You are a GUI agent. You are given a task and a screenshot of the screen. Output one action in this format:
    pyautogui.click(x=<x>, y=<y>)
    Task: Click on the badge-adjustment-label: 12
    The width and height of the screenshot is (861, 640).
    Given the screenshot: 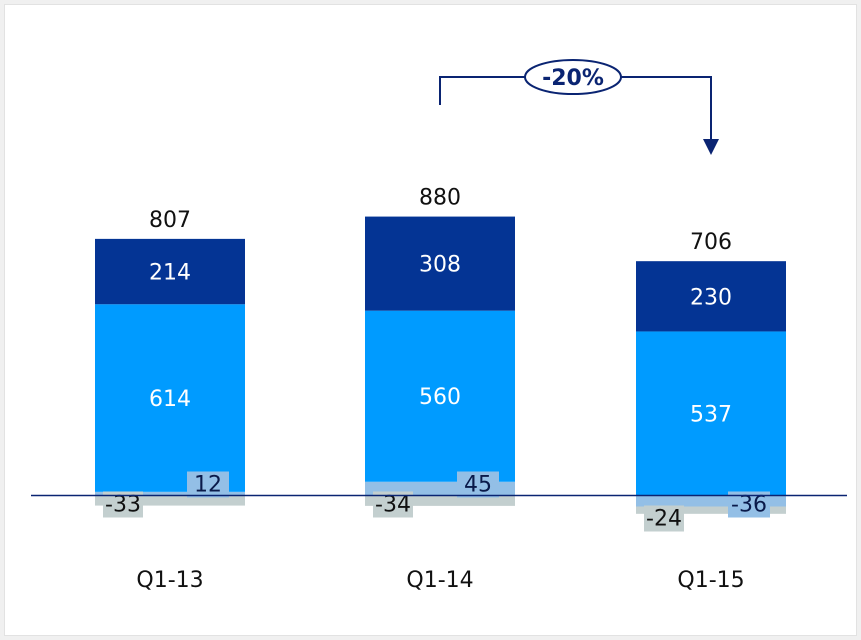 What is the action you would take?
    pyautogui.click(x=208, y=485)
    